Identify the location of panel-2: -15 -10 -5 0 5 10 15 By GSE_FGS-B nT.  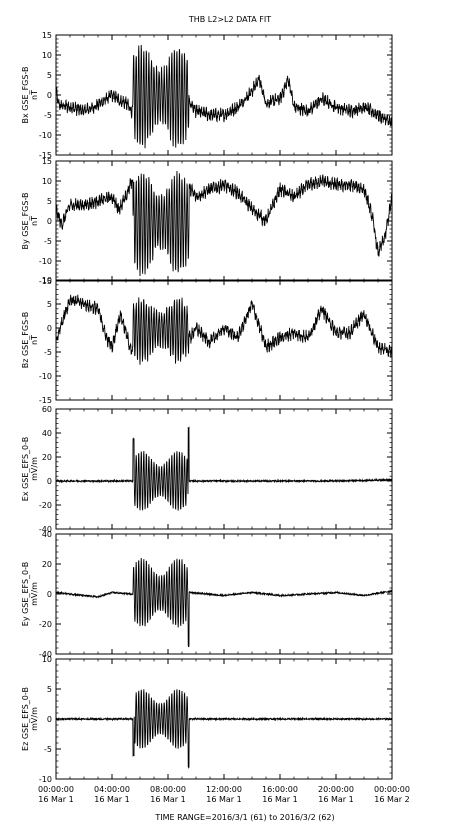
(207, 221).